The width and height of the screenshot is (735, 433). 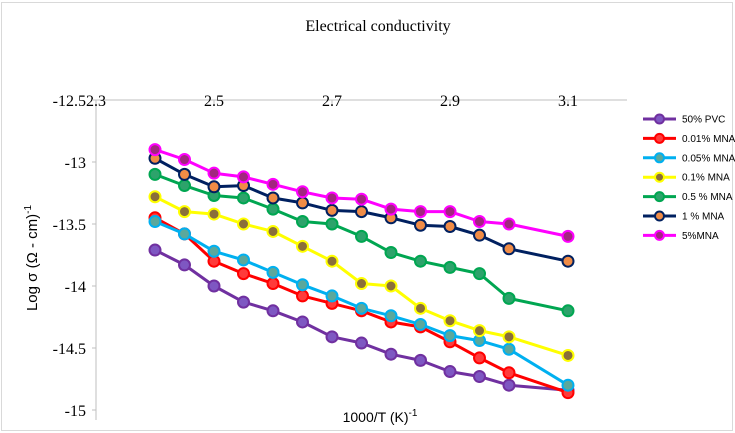 What do you see at coordinates (69, 225) in the screenshot?
I see `y-tick-label: -13.5` at bounding box center [69, 225].